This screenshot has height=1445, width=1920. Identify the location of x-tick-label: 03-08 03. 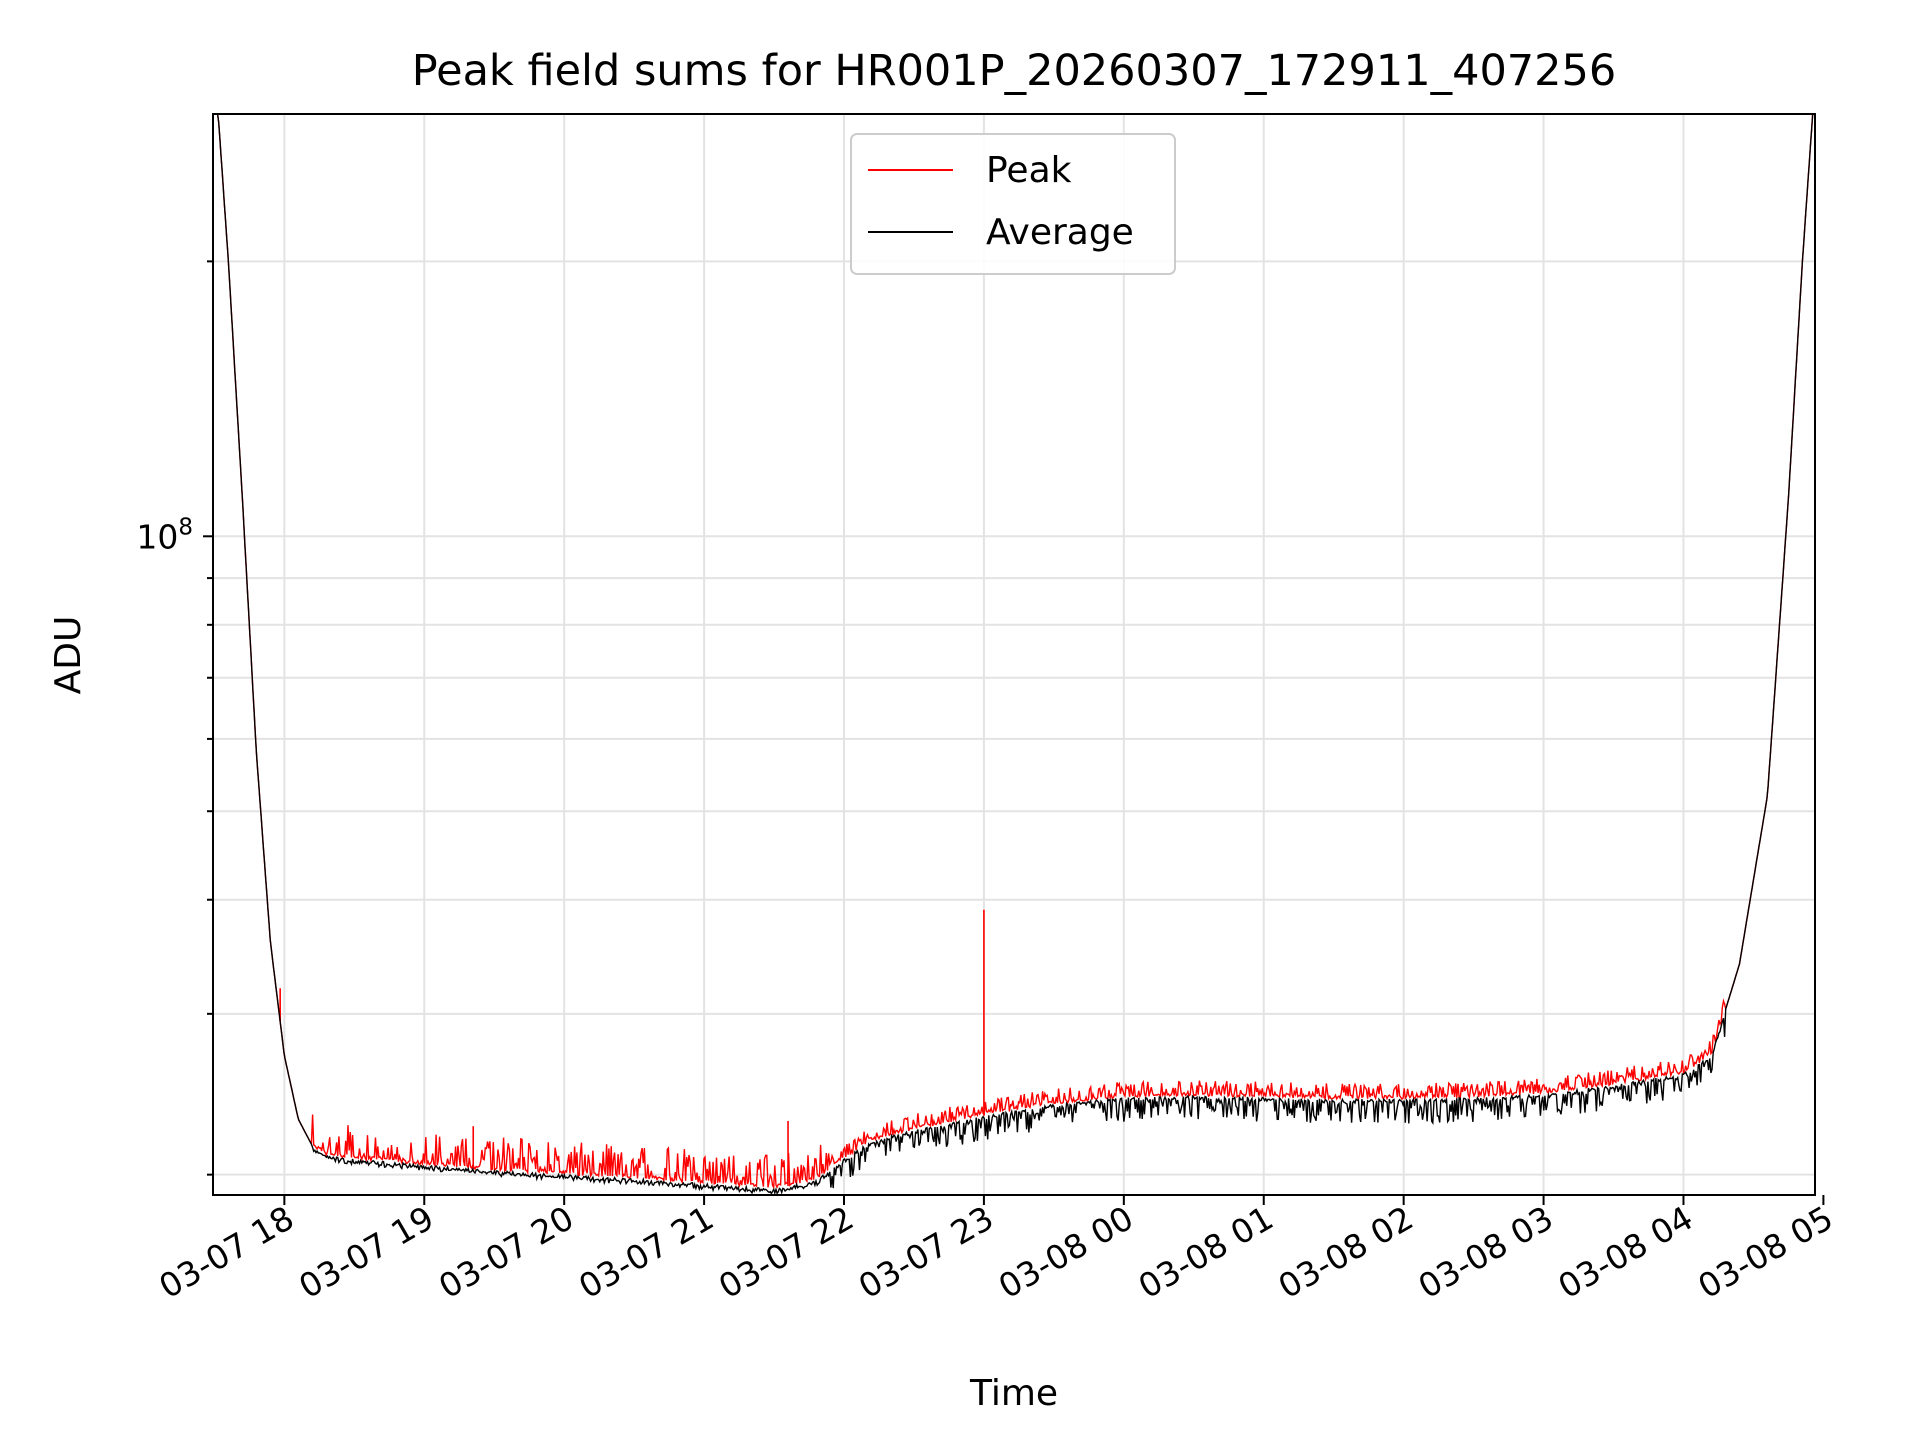
(1486, 1252).